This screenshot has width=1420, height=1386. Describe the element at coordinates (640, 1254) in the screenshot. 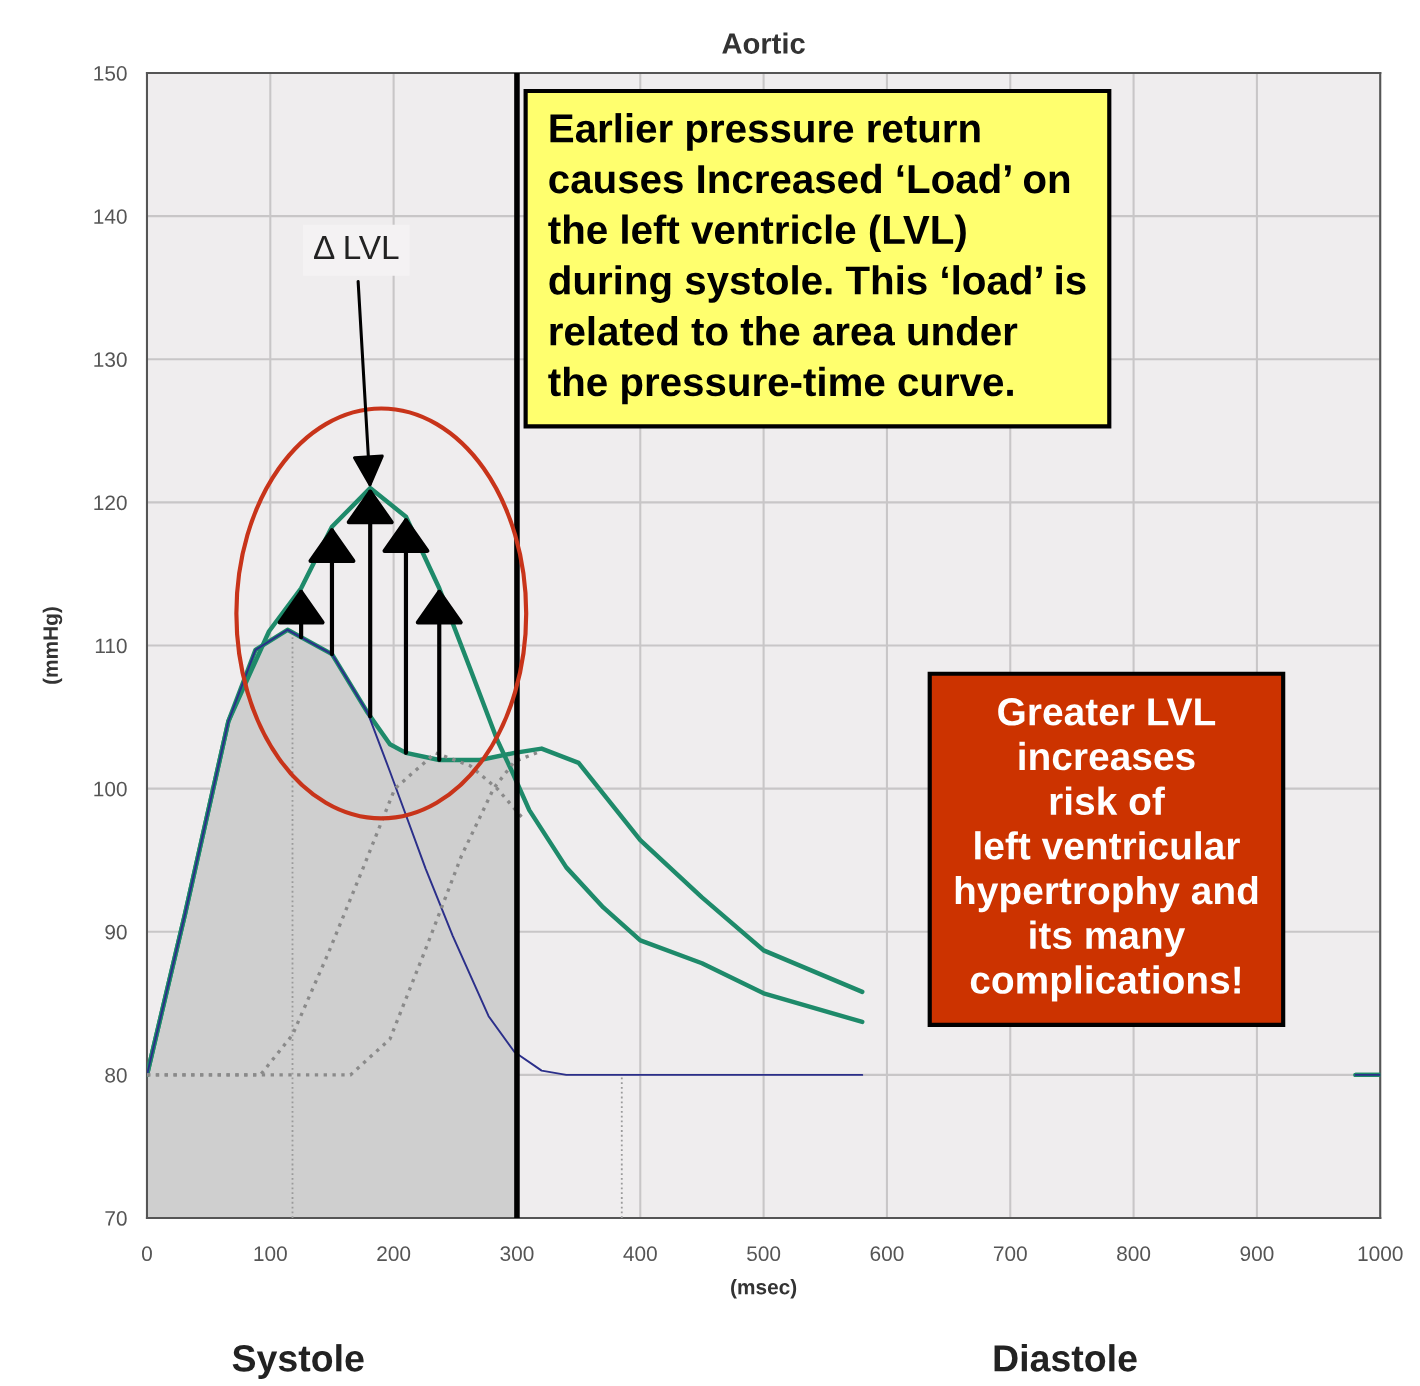

I see `x-tick-label: 400` at that location.